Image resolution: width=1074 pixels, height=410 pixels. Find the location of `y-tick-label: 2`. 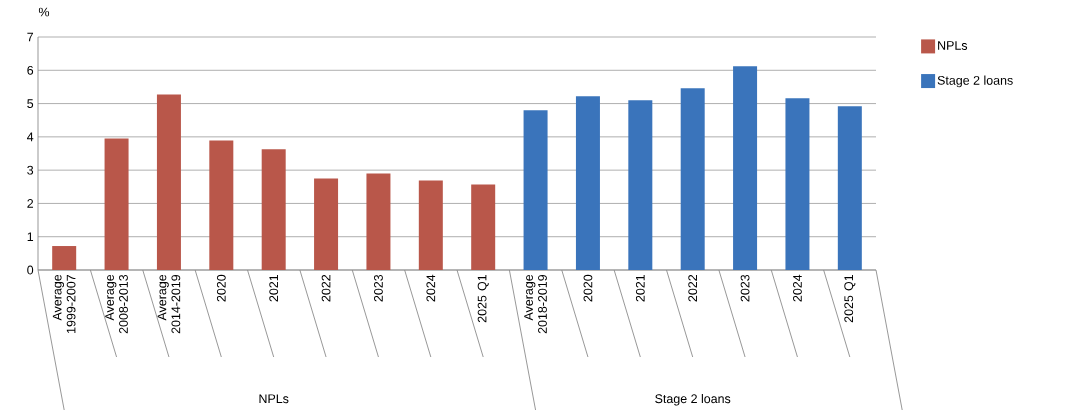

y-tick-label: 2 is located at coordinates (30, 203).